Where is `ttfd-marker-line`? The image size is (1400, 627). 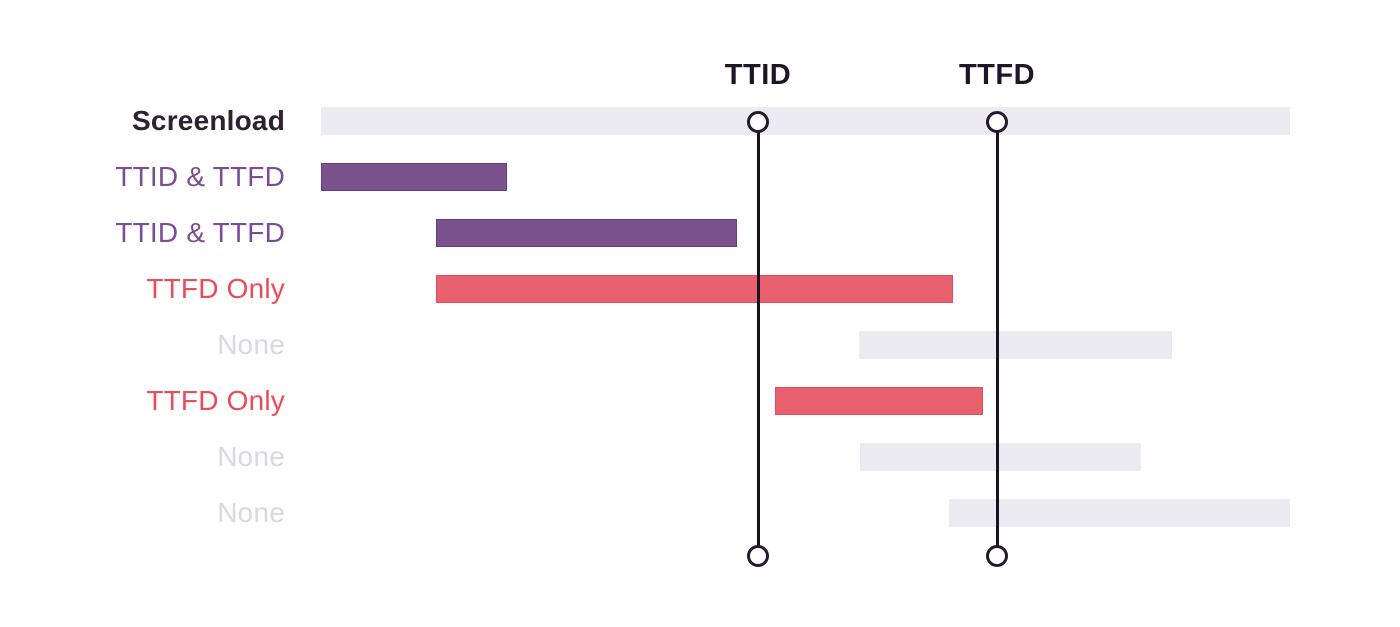
ttfd-marker-line is located at coordinates (997, 339).